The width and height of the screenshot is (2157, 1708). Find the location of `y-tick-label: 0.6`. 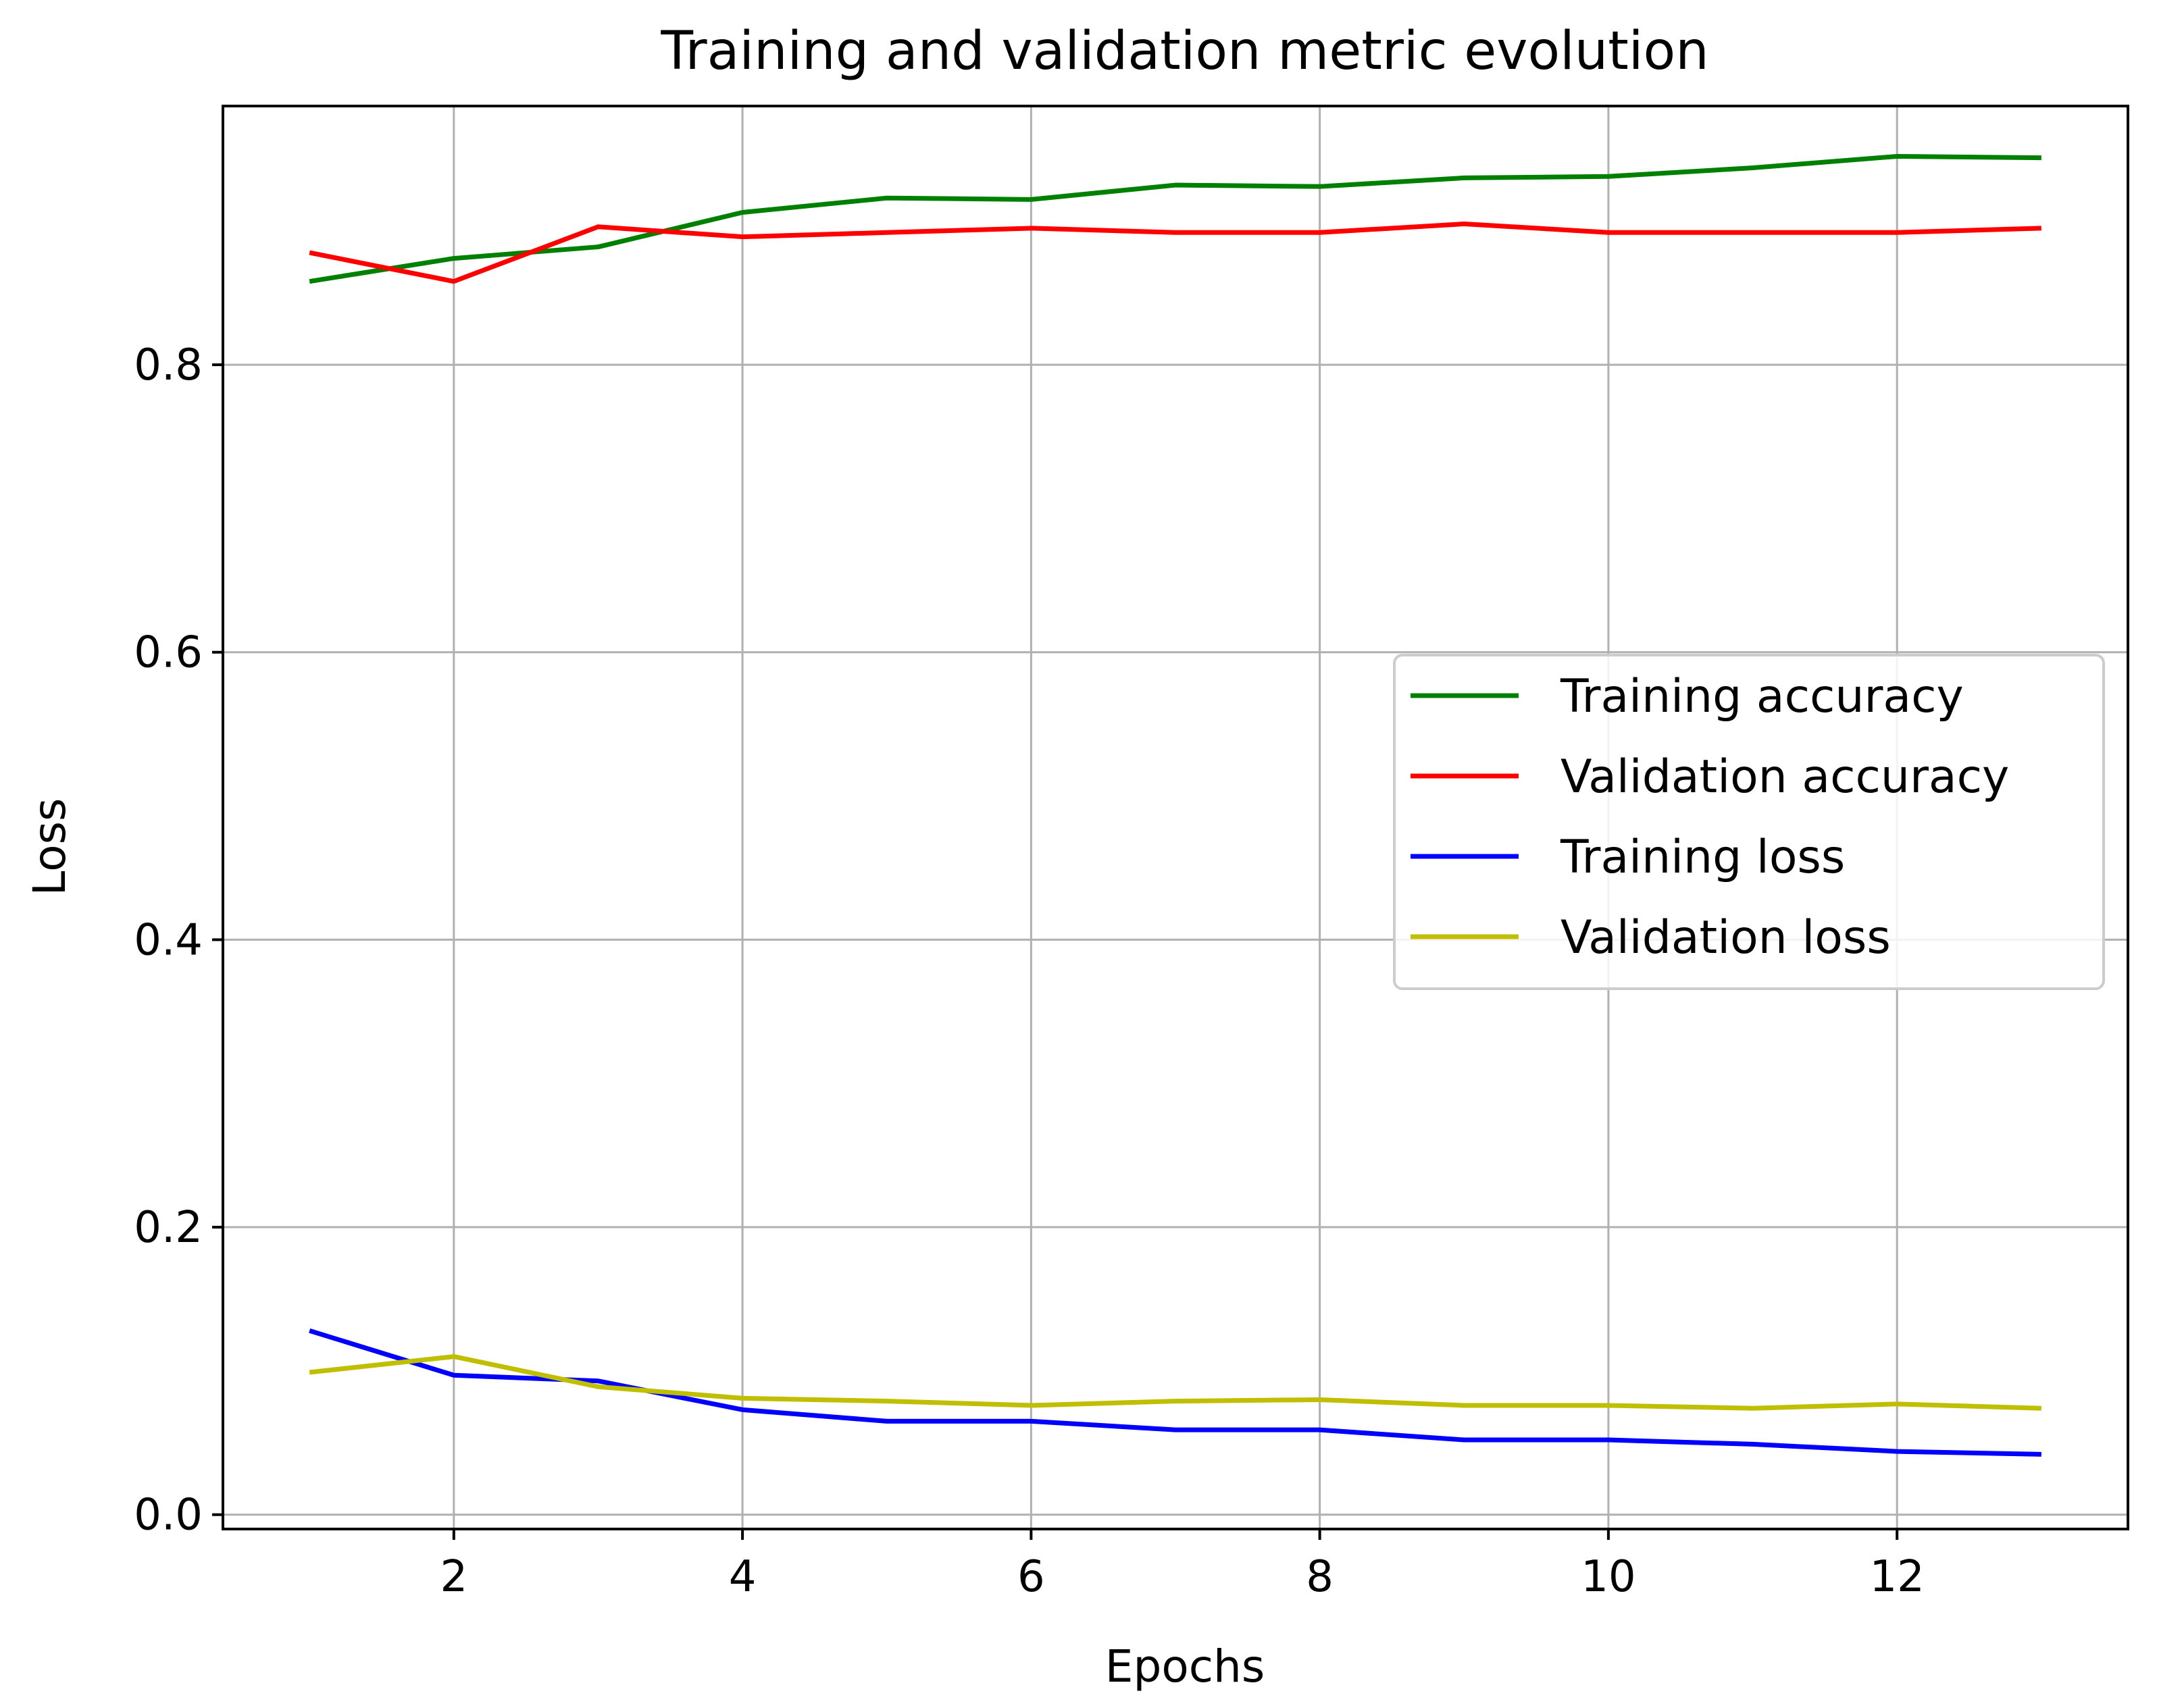

y-tick-label: 0.6 is located at coordinates (168, 653).